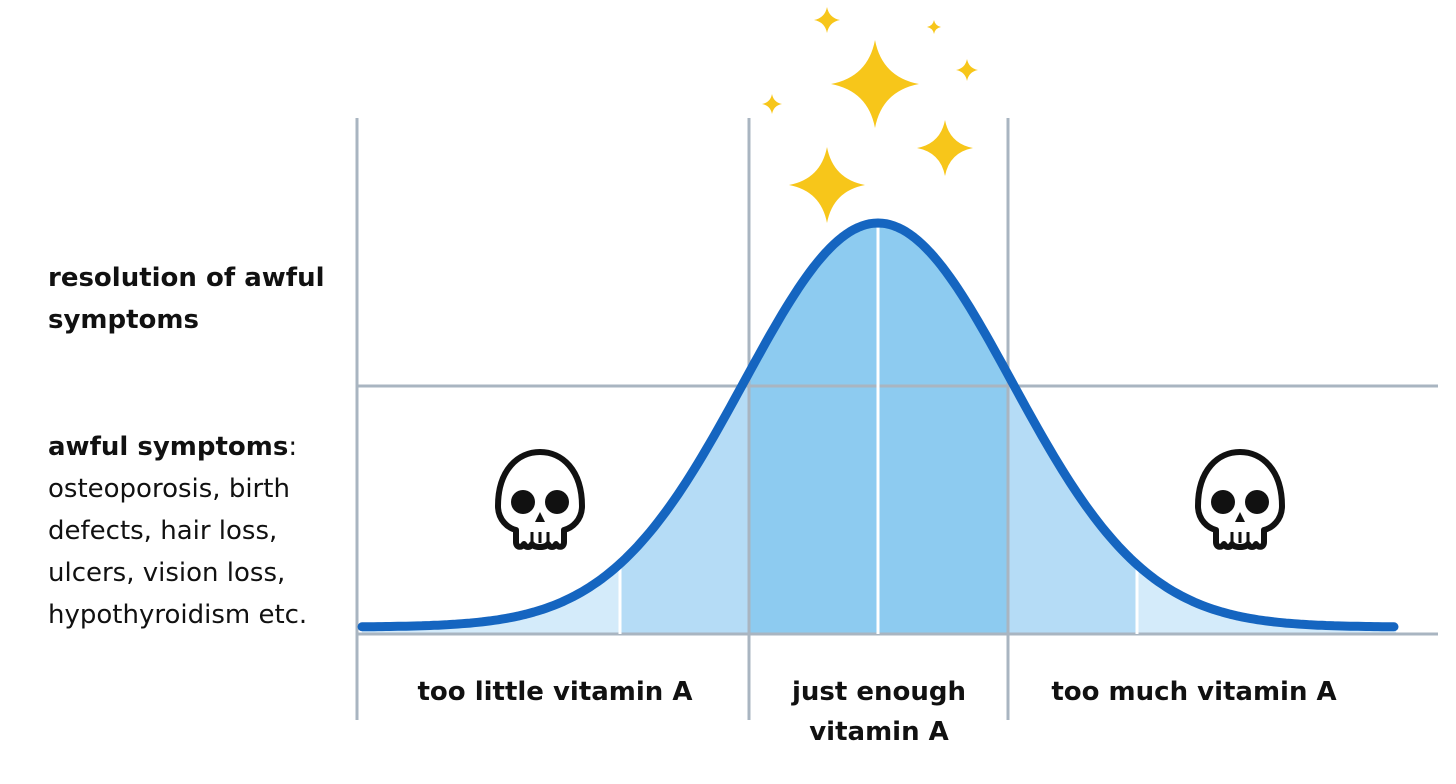 This screenshot has width=1456, height=784. What do you see at coordinates (293, 447) in the screenshot?
I see `awful-symptoms-colon: :` at bounding box center [293, 447].